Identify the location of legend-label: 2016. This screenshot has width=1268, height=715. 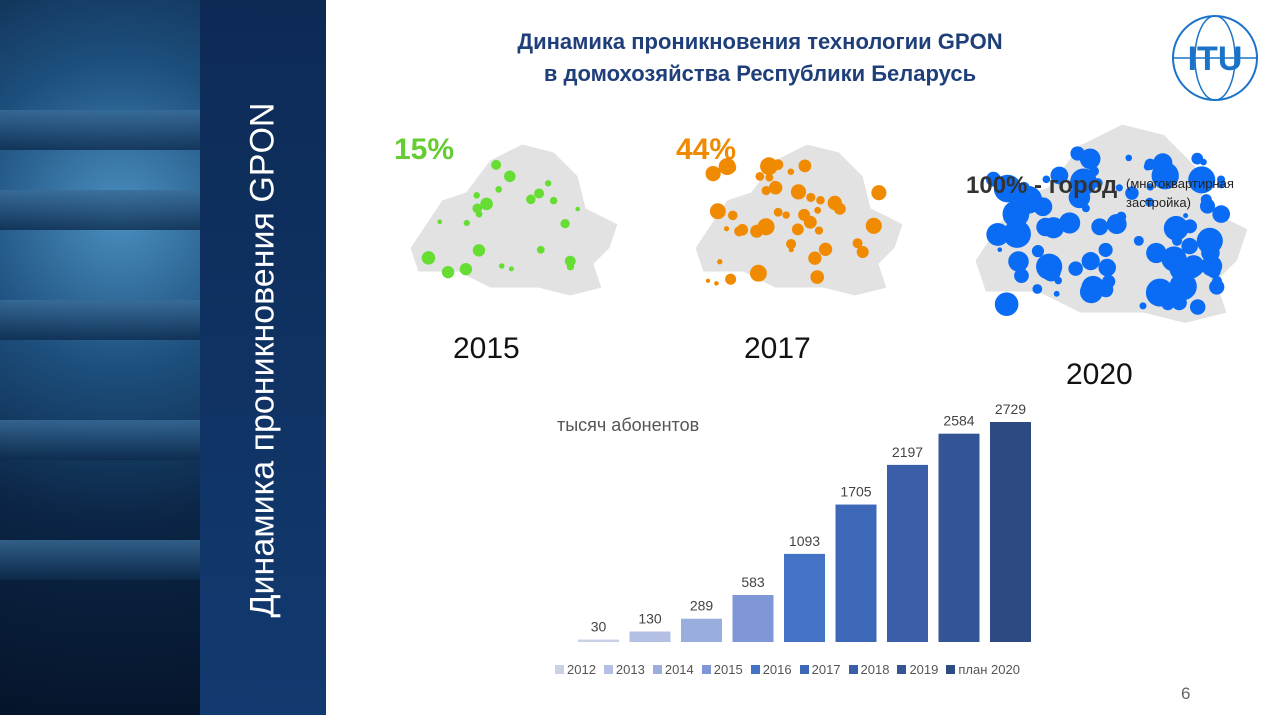
(777, 669).